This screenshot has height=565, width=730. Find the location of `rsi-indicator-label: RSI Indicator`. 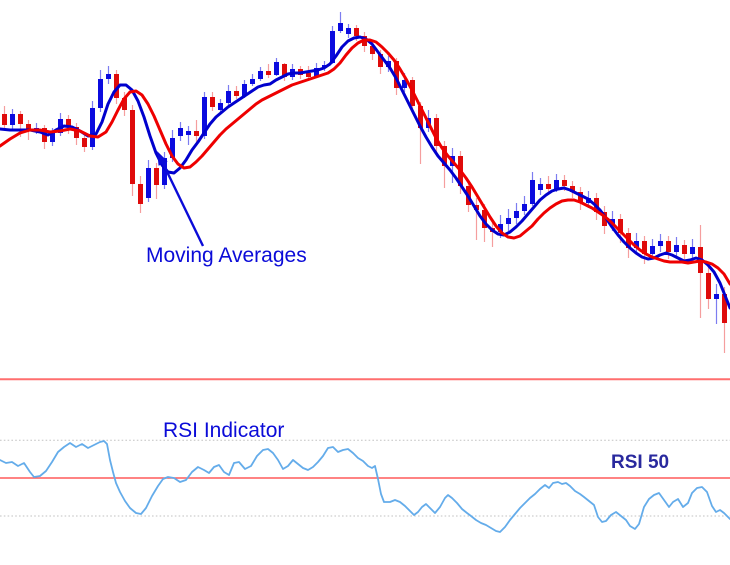

rsi-indicator-label: RSI Indicator is located at coordinates (224, 430).